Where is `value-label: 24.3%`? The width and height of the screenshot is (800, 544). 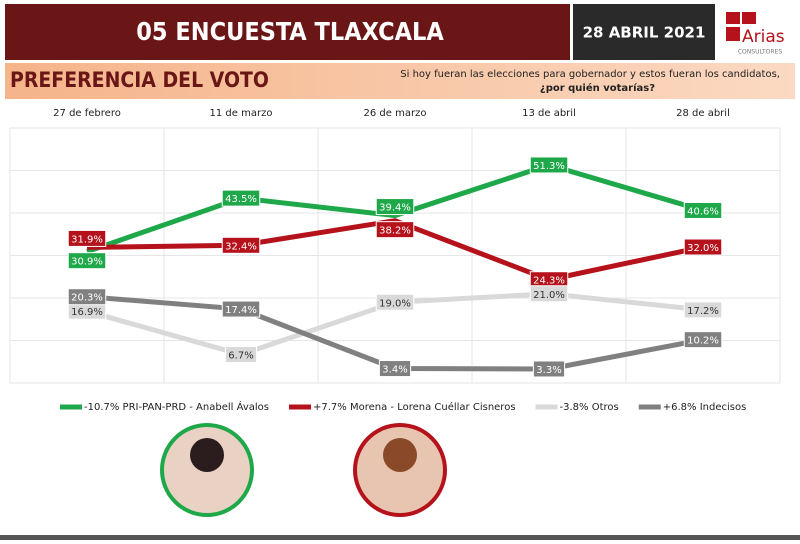 value-label: 24.3% is located at coordinates (549, 281).